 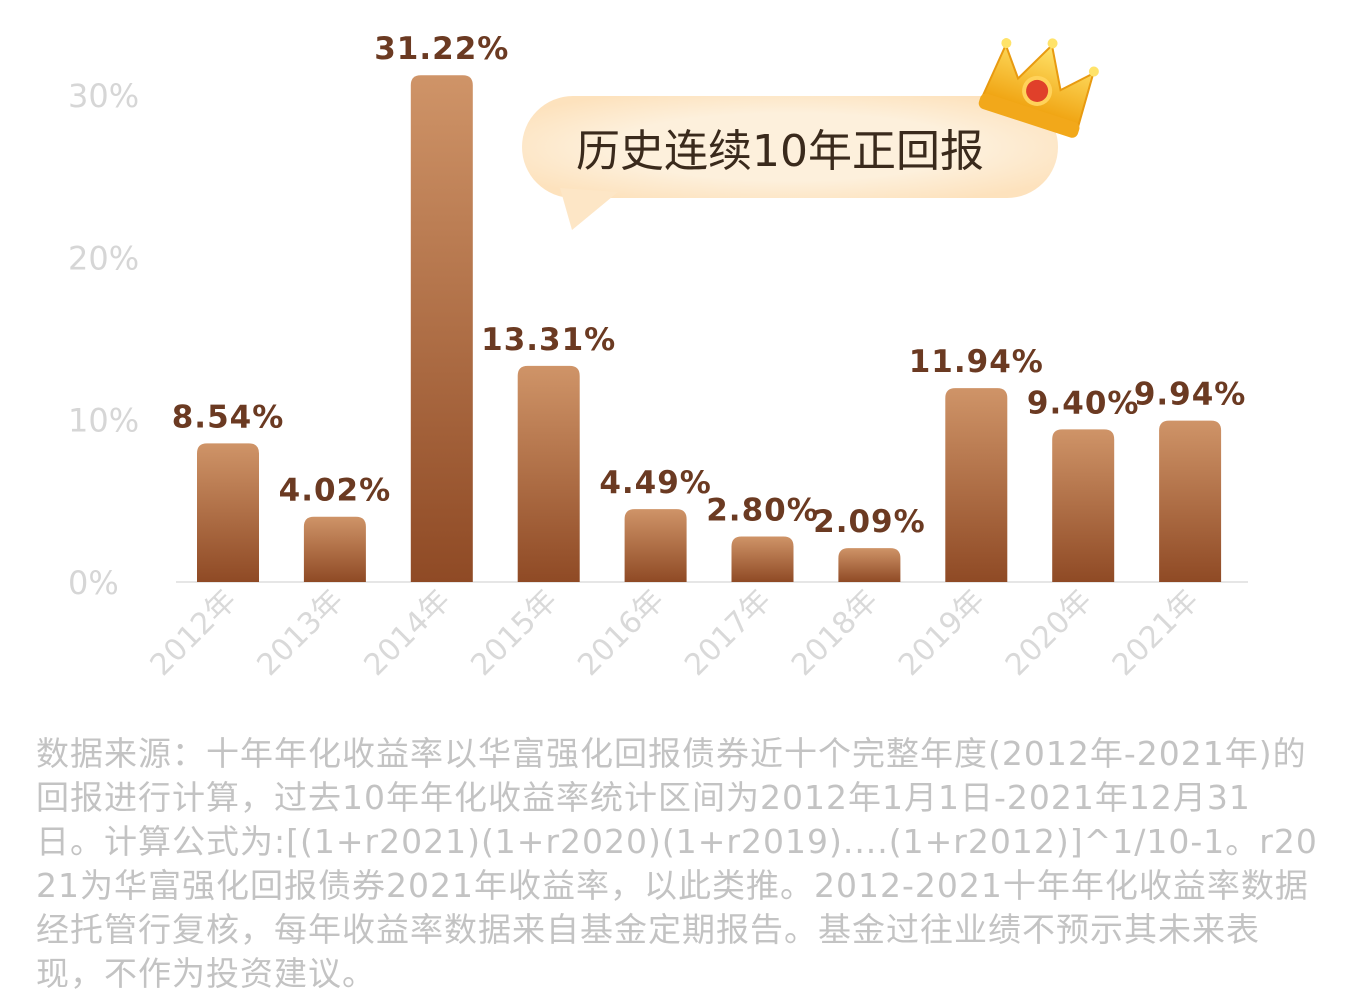 What do you see at coordinates (228, 417) in the screenshot?
I see `bar-value-label: 8.54%` at bounding box center [228, 417].